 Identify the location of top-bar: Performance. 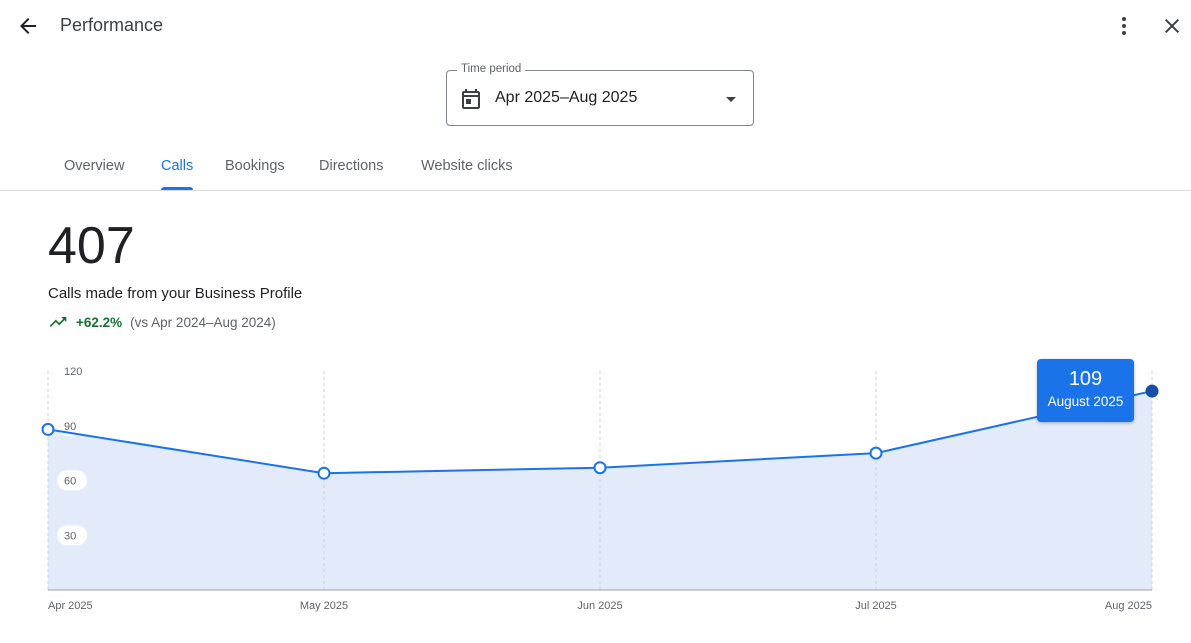
(595, 26).